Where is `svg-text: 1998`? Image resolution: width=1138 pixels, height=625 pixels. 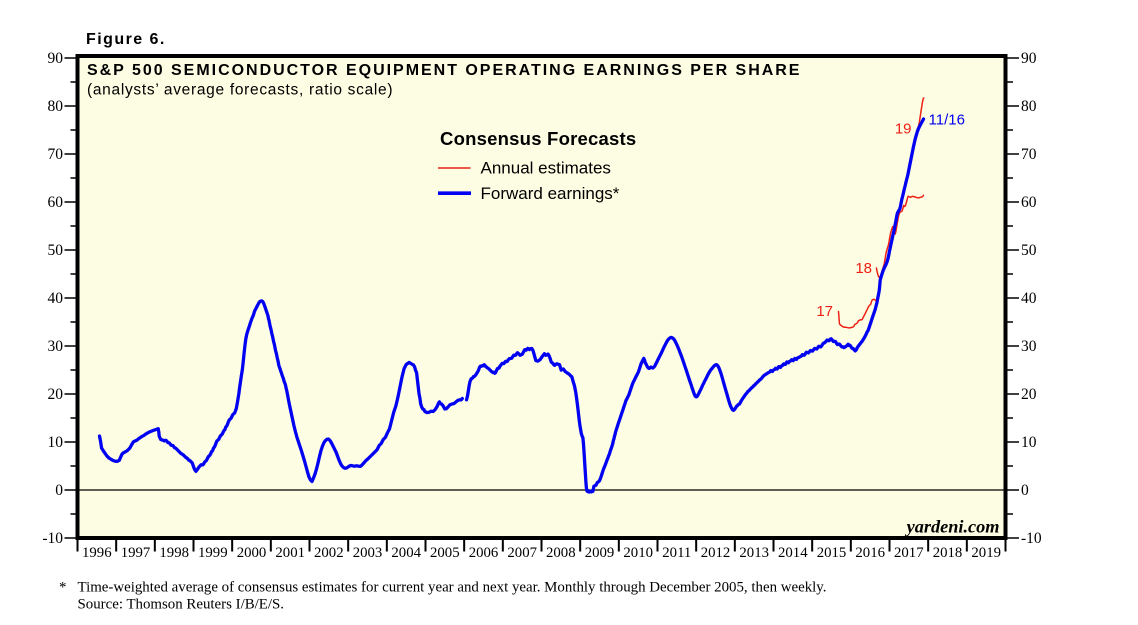
svg-text: 1998 is located at coordinates (174, 553).